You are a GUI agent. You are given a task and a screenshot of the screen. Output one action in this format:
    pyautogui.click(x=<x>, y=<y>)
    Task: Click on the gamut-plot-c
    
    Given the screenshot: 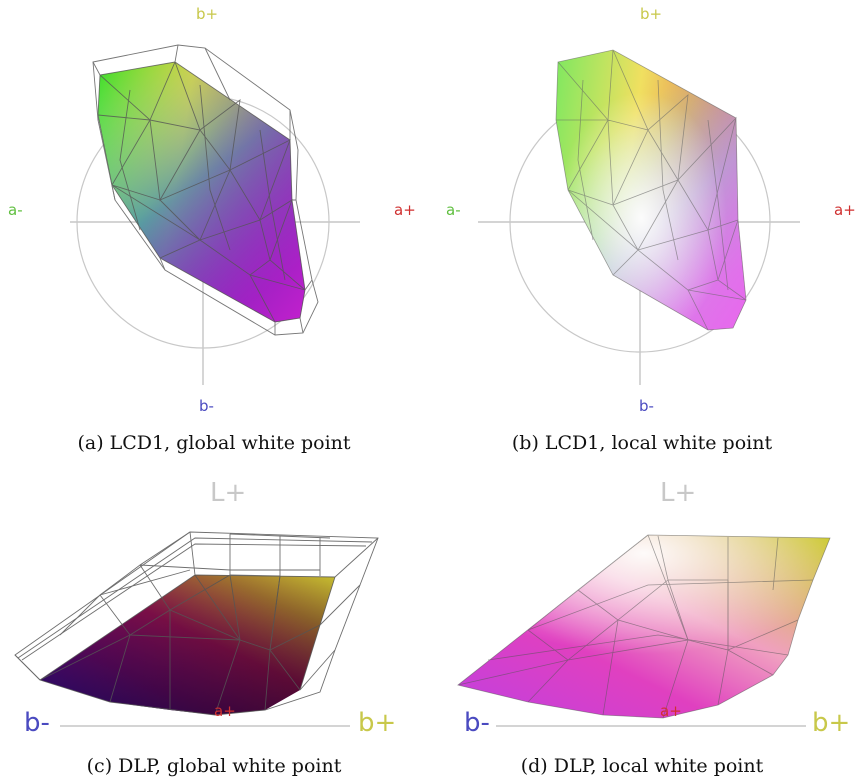 What is the action you would take?
    pyautogui.click(x=196, y=629)
    